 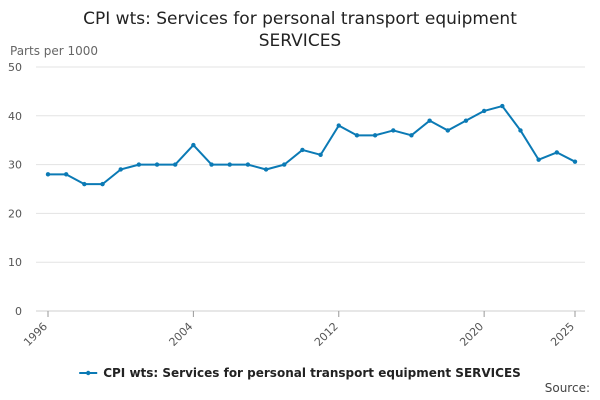 What do you see at coordinates (15, 262) in the screenshot?
I see `y-tick-label: 10` at bounding box center [15, 262].